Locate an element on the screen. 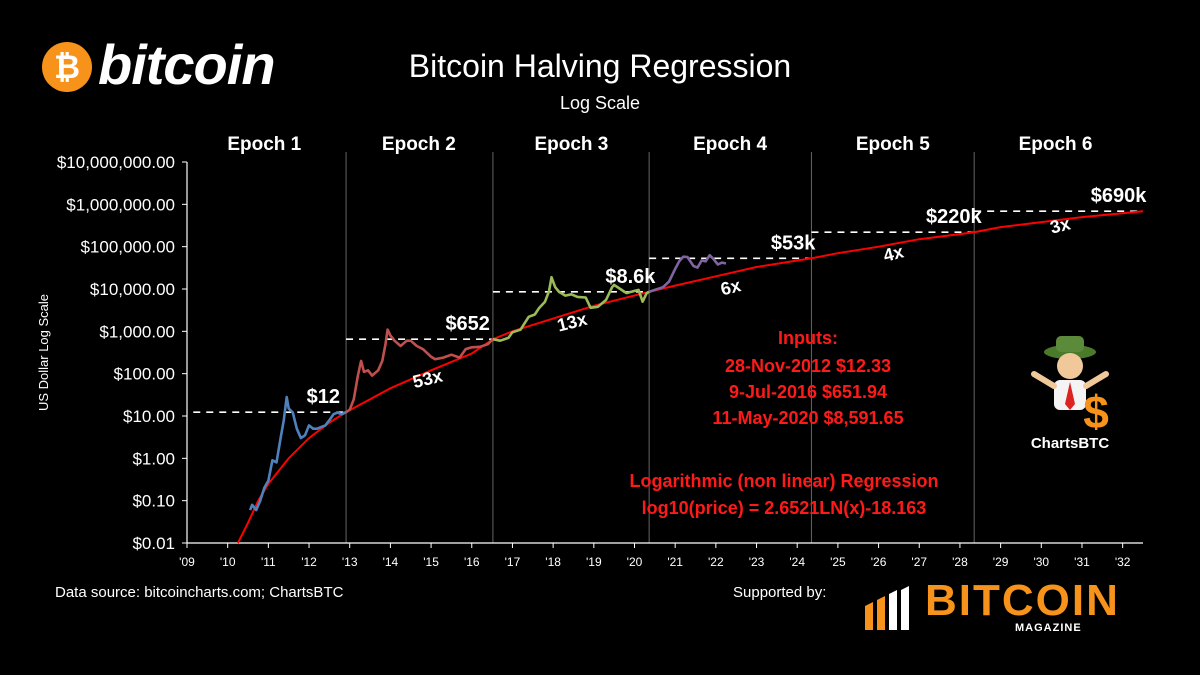 The width and height of the screenshot is (1200, 675). x-tick-label: '20 is located at coordinates (635, 562).